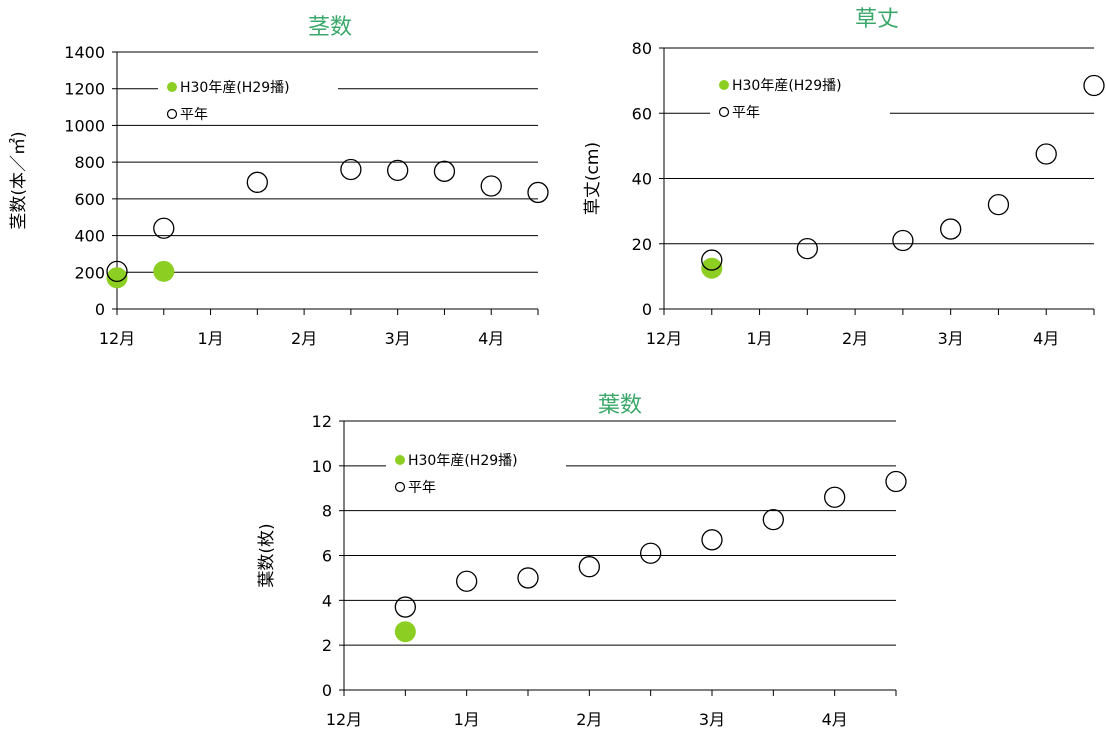  I want to click on y-tick-label: 60, so click(642, 113).